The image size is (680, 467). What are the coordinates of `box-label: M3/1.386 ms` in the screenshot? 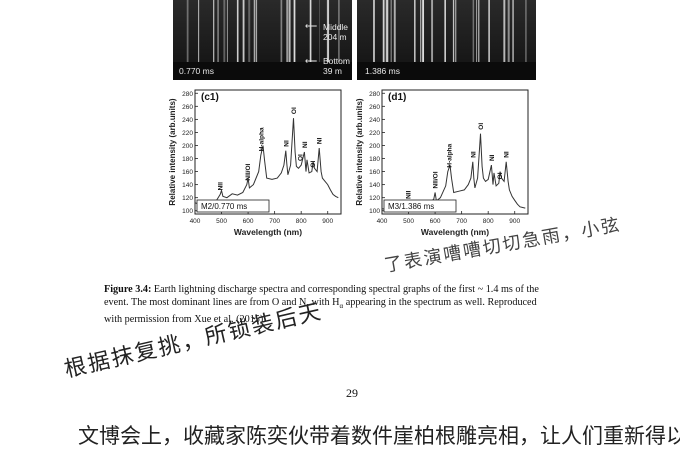 It's located at (411, 206).